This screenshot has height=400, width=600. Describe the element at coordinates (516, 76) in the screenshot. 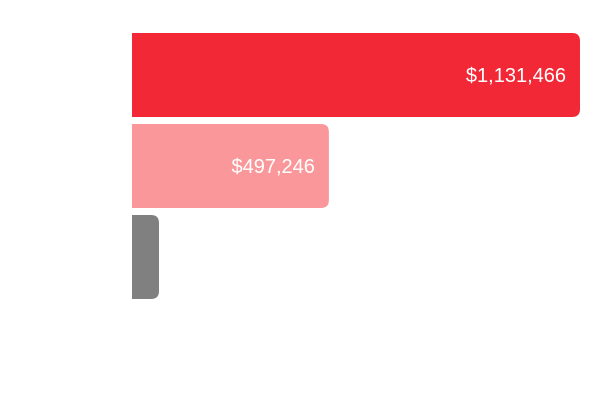

I see `bar-value-label-1: $1,131,466` at that location.